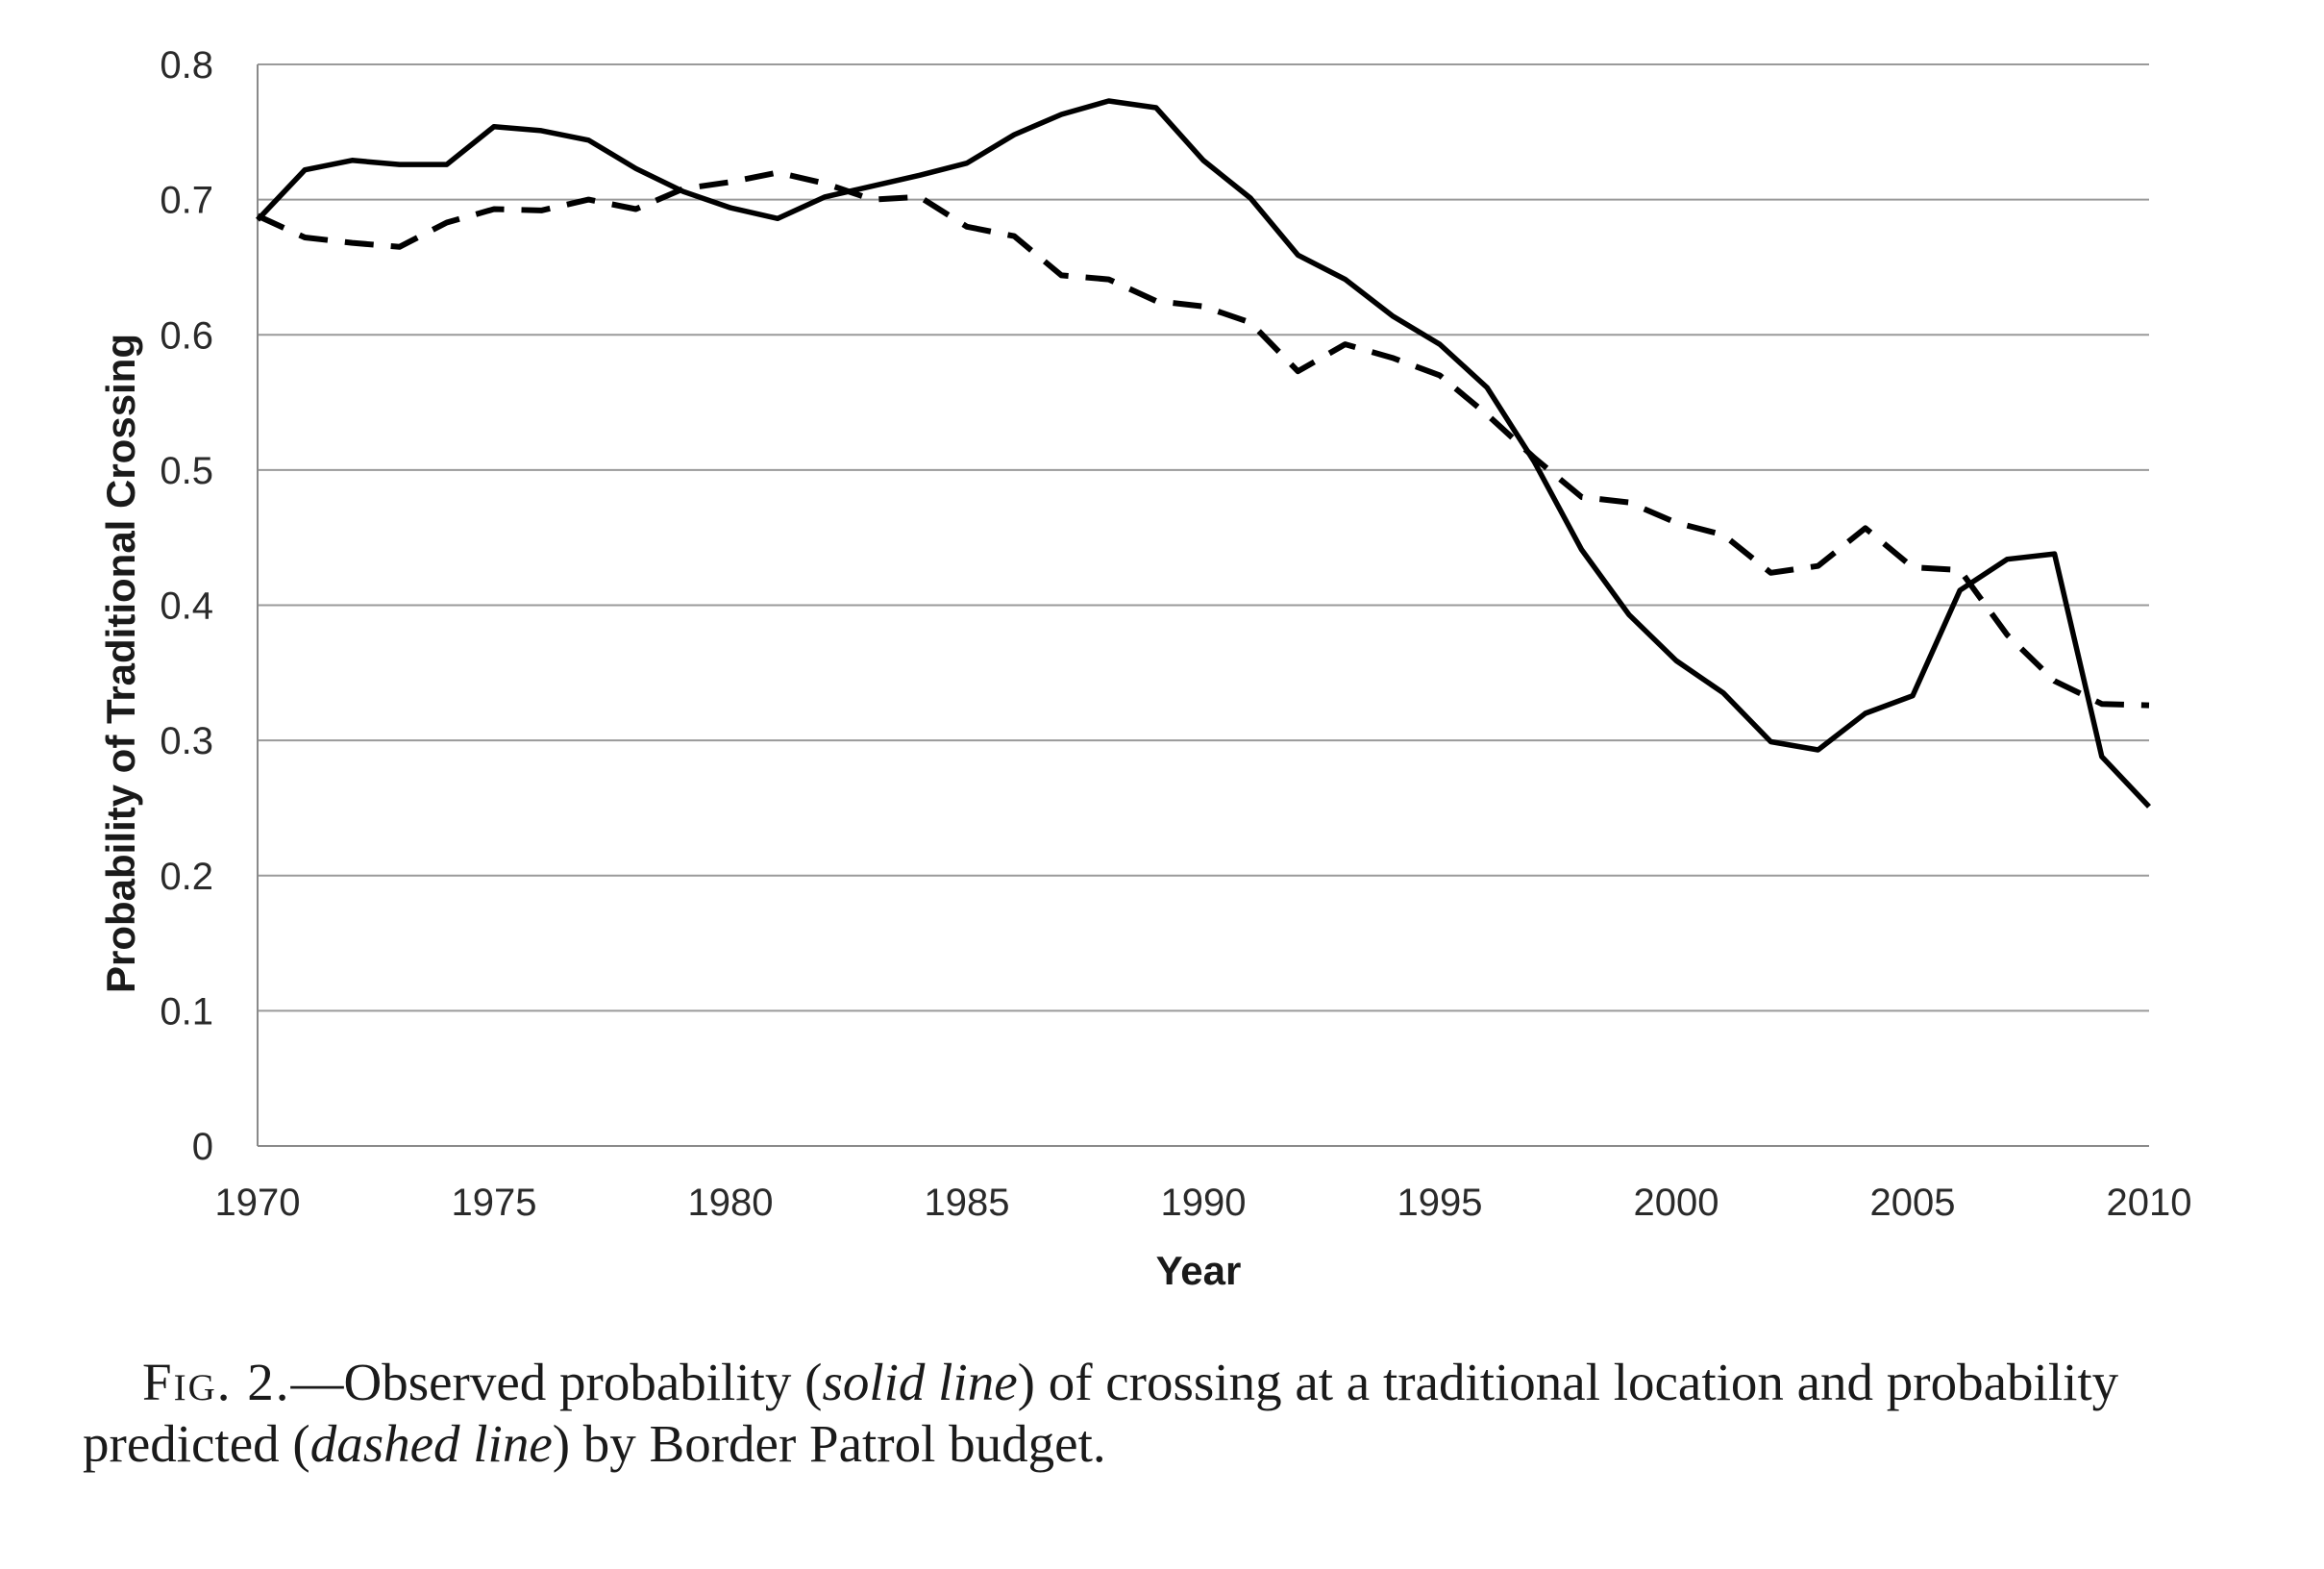  What do you see at coordinates (1676, 1203) in the screenshot?
I see `x-tick-label: 2000` at bounding box center [1676, 1203].